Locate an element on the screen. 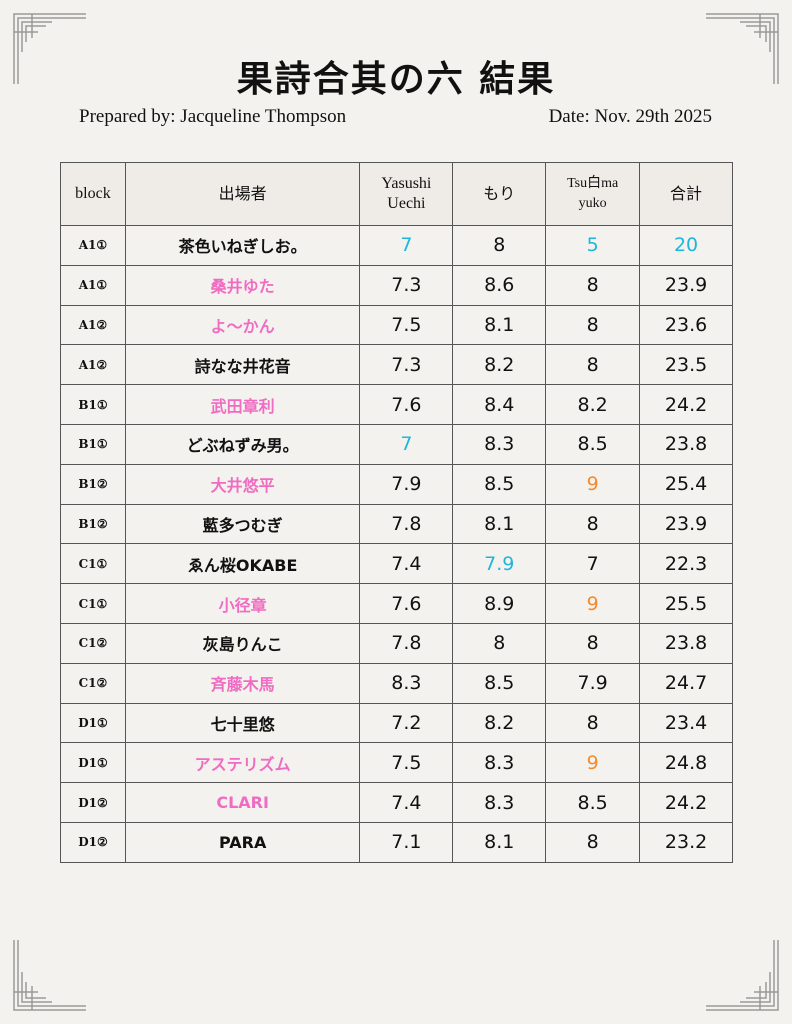  contestant-name: 桑井ゆた is located at coordinates (242, 285).